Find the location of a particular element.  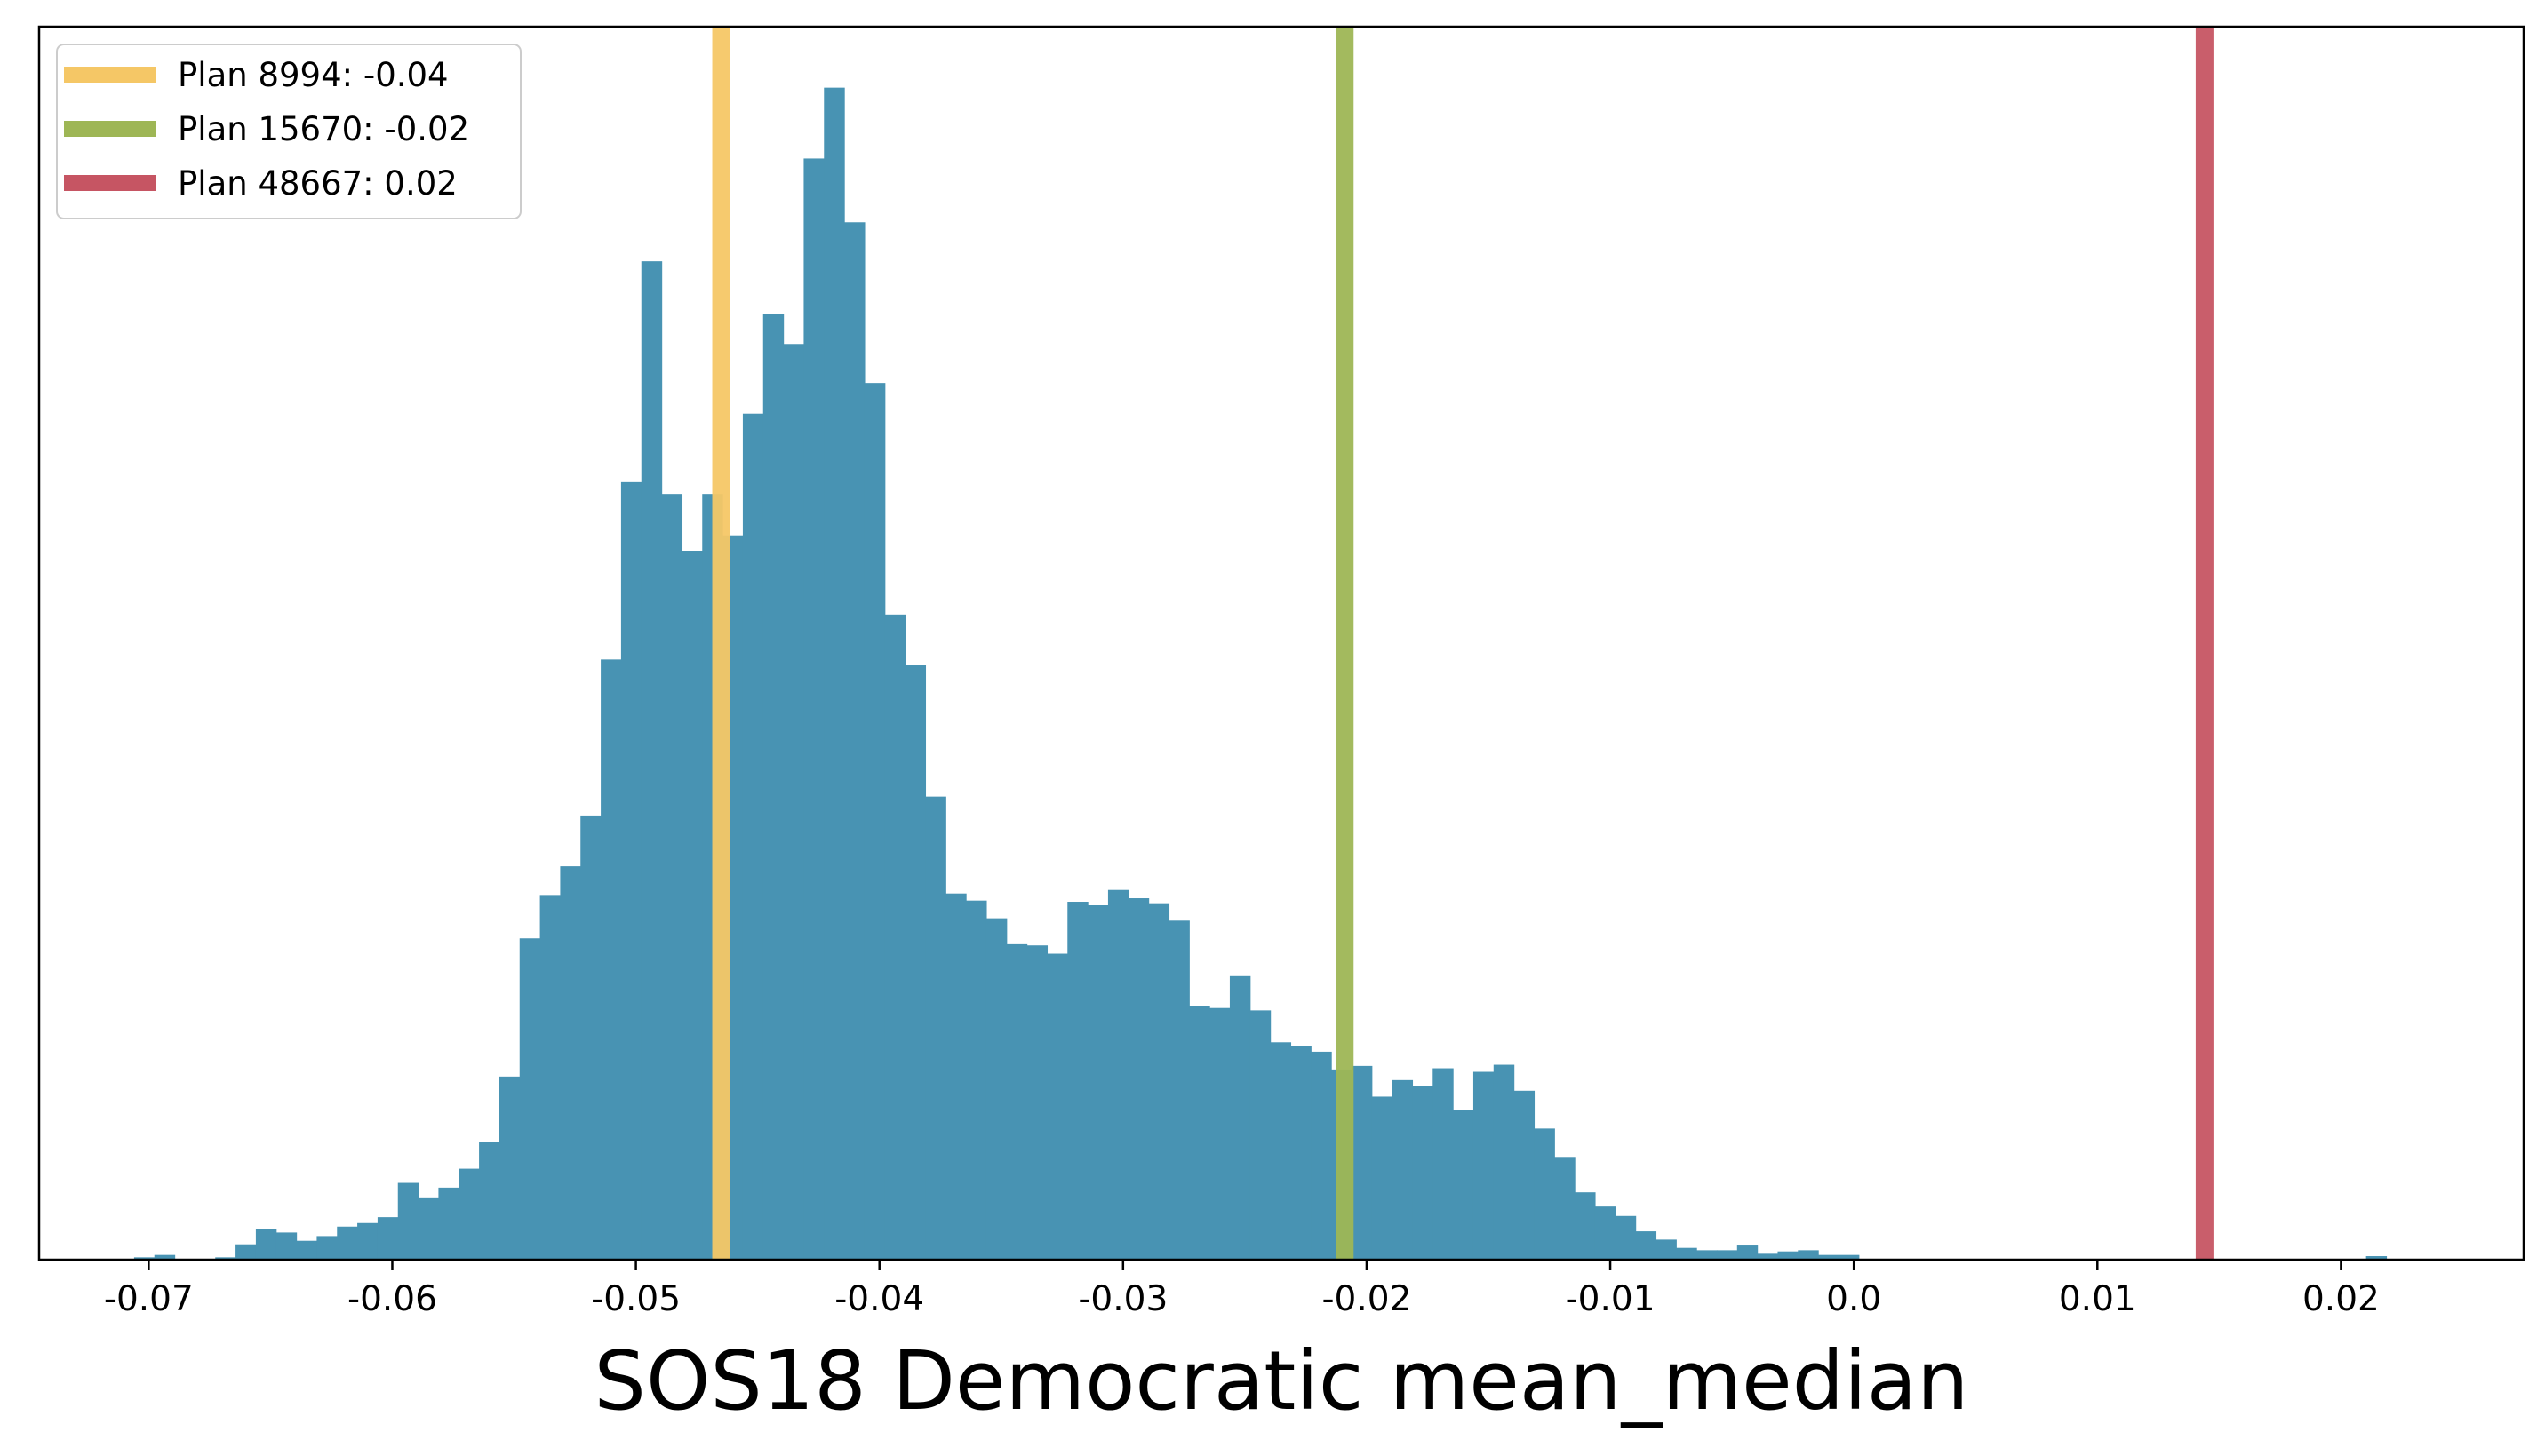

x-tick-label: -0.01 is located at coordinates (1610, 1299).